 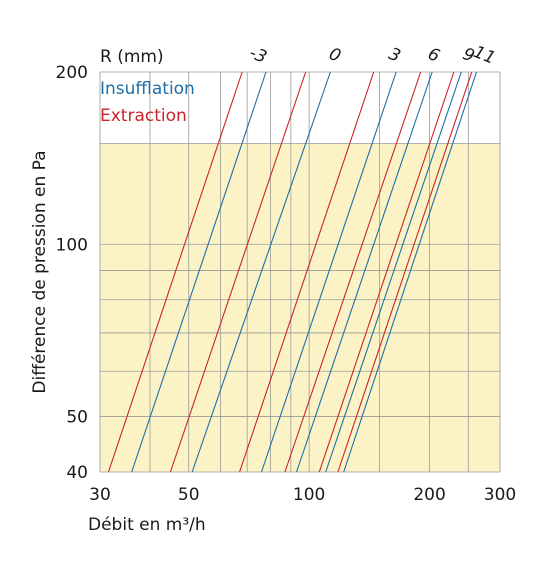 What do you see at coordinates (72, 73) in the screenshot?
I see `y-tick-label: 200` at bounding box center [72, 73].